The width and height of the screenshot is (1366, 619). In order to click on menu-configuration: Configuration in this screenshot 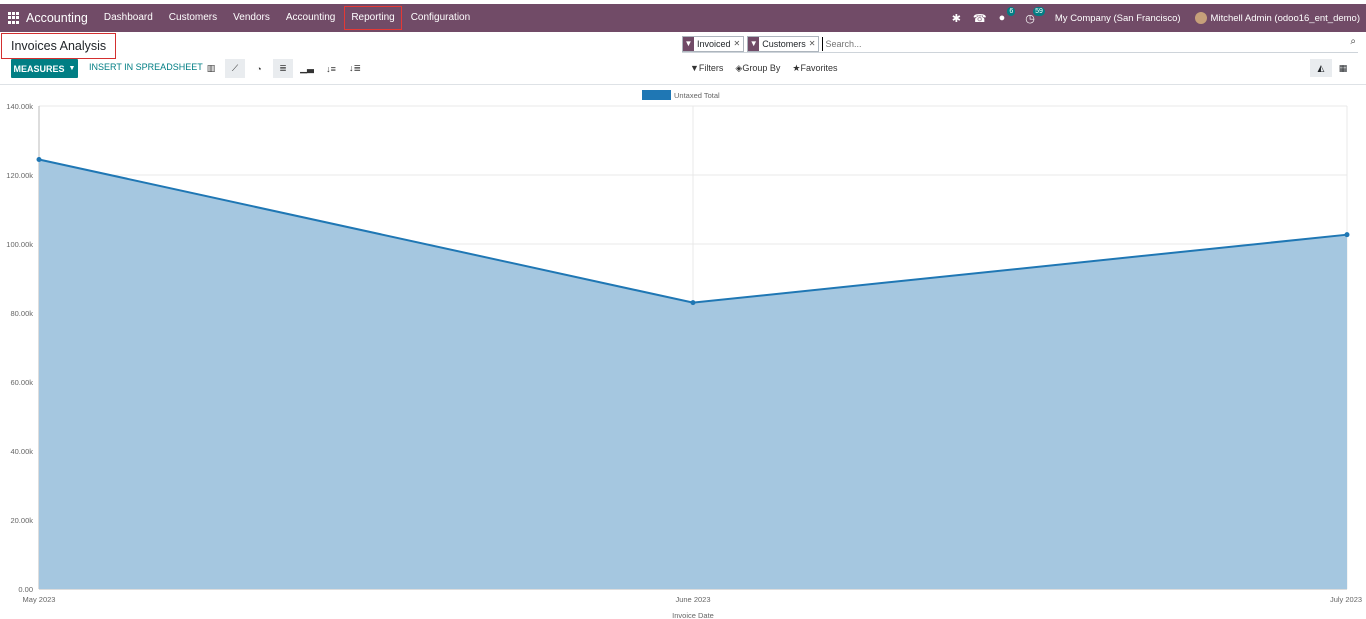, I will do `click(440, 17)`.